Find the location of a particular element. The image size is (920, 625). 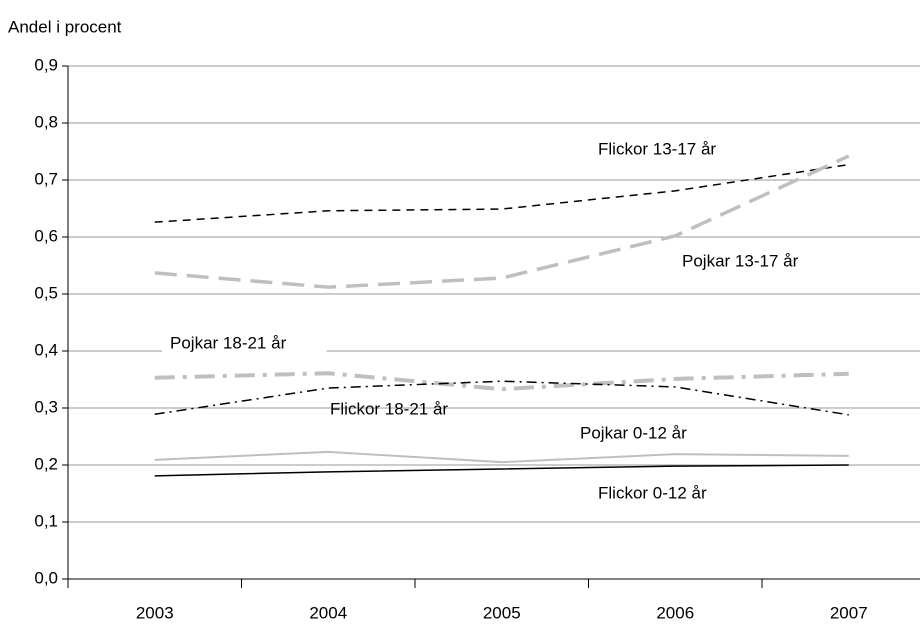

y-tick-label: 0,8 is located at coordinates (46, 121).